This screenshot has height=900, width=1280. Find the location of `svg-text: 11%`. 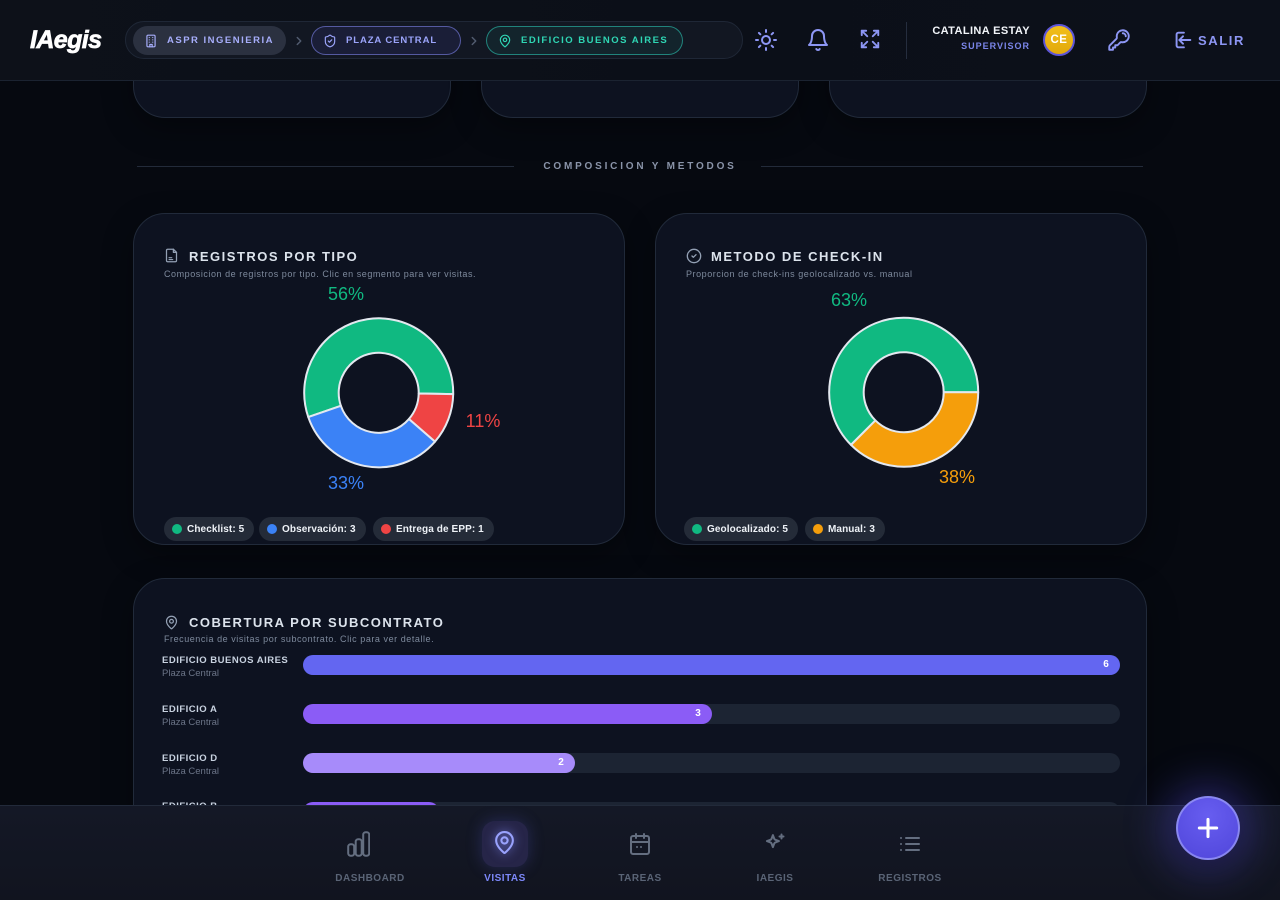

svg-text: 11% is located at coordinates (483, 421).